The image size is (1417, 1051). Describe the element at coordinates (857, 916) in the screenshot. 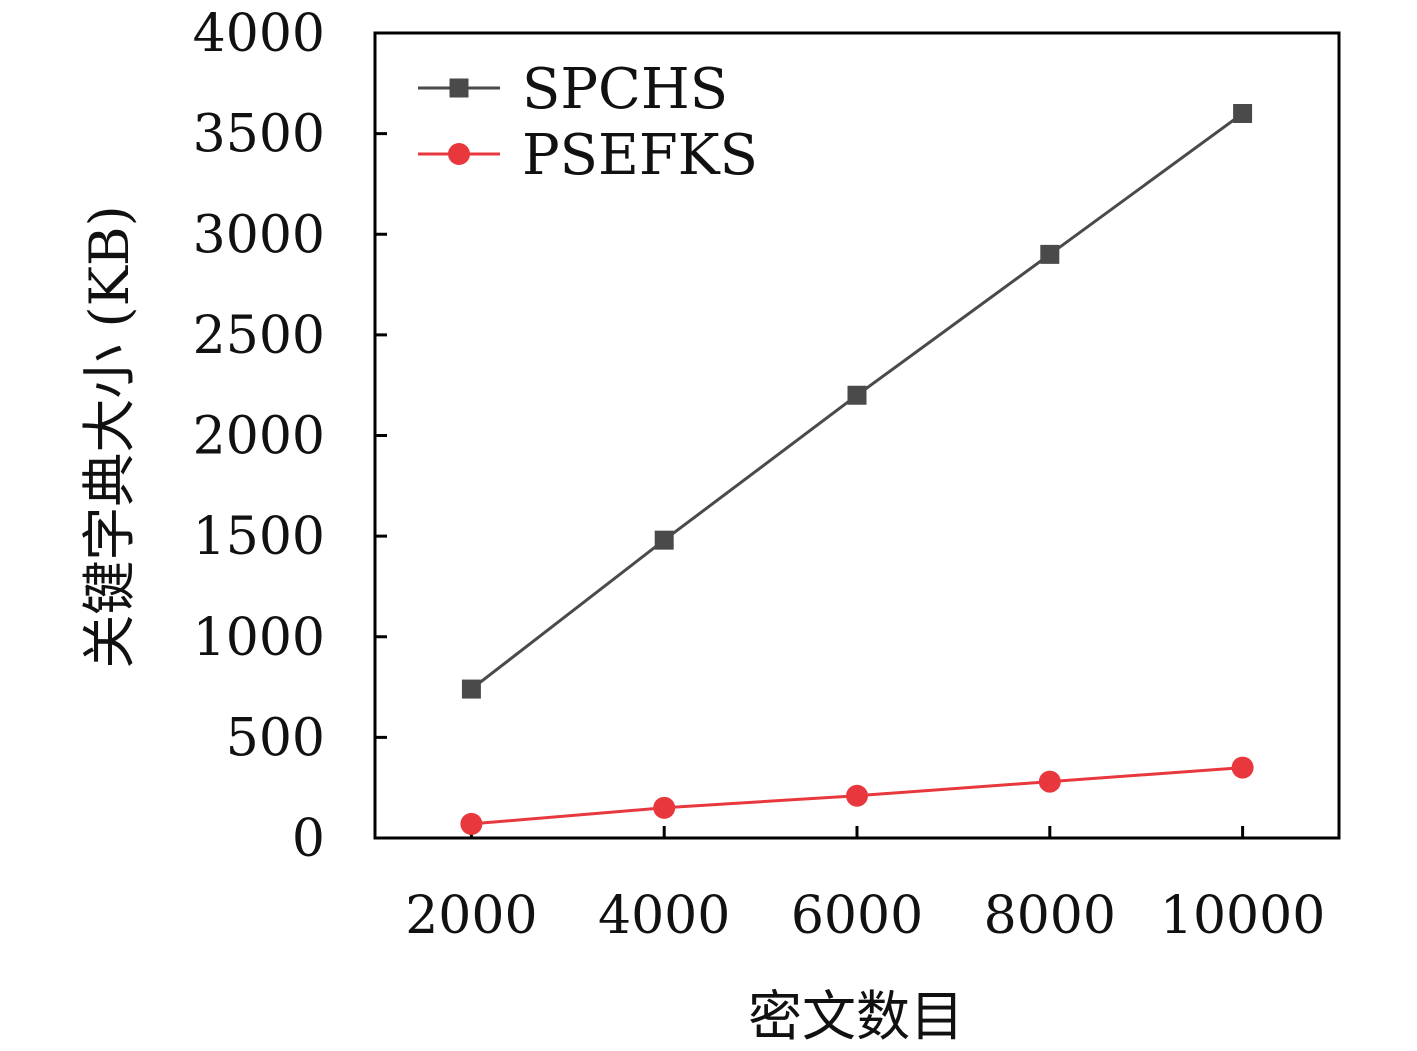

I see `x-tick-label: 6000` at that location.